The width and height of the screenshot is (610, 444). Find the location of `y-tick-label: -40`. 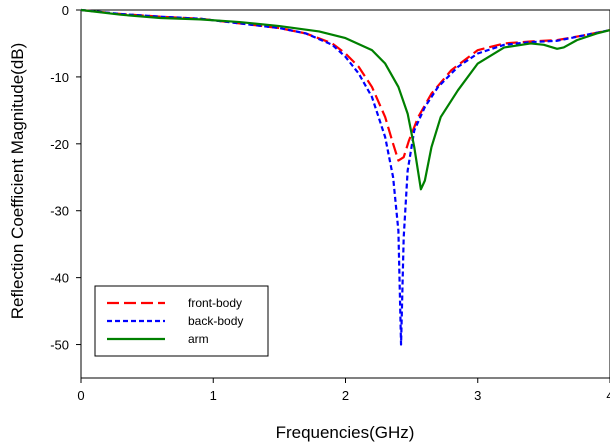

y-tick-label: -40 is located at coordinates (59, 278).